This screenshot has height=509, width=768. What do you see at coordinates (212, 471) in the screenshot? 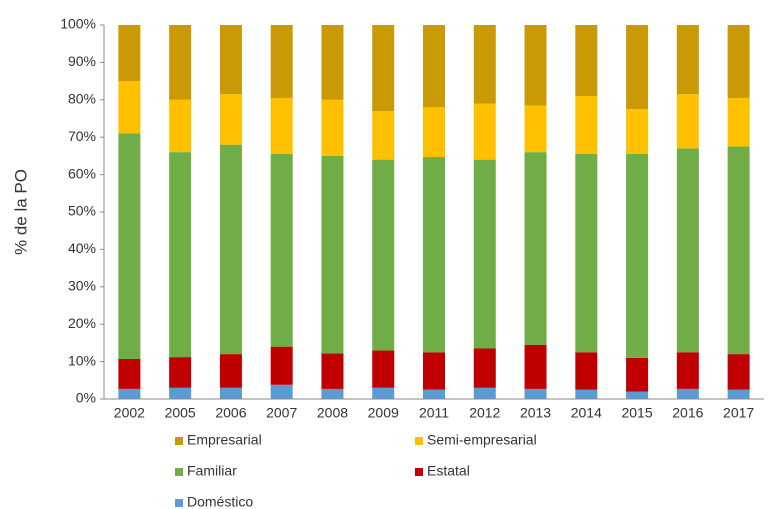
I see `legend-label: Familiar` at bounding box center [212, 471].